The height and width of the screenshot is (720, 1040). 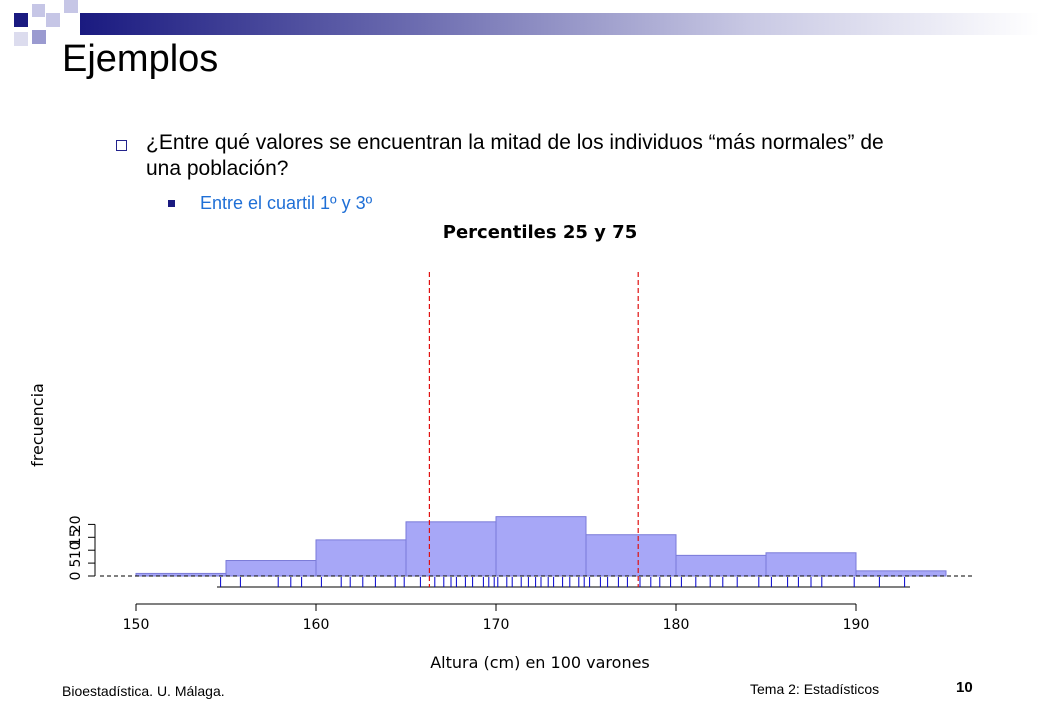 What do you see at coordinates (316, 625) in the screenshot?
I see `x-tick-label: 160` at bounding box center [316, 625].